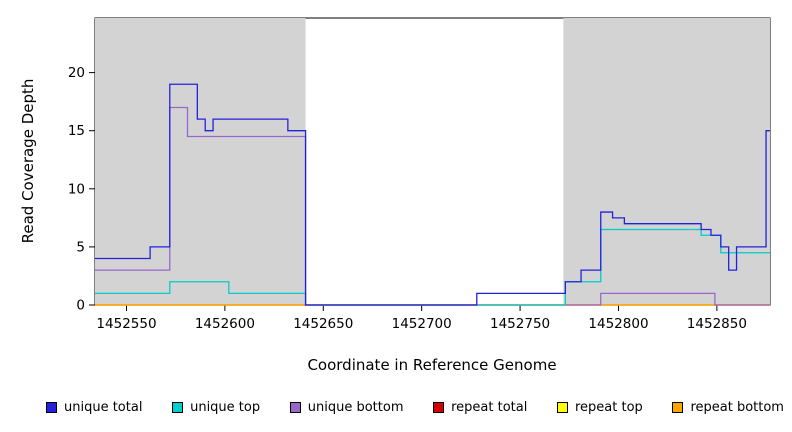 This screenshot has height=432, width=792. I want to click on legend-item-repeat-bottom: repeat bottom, so click(728, 407).